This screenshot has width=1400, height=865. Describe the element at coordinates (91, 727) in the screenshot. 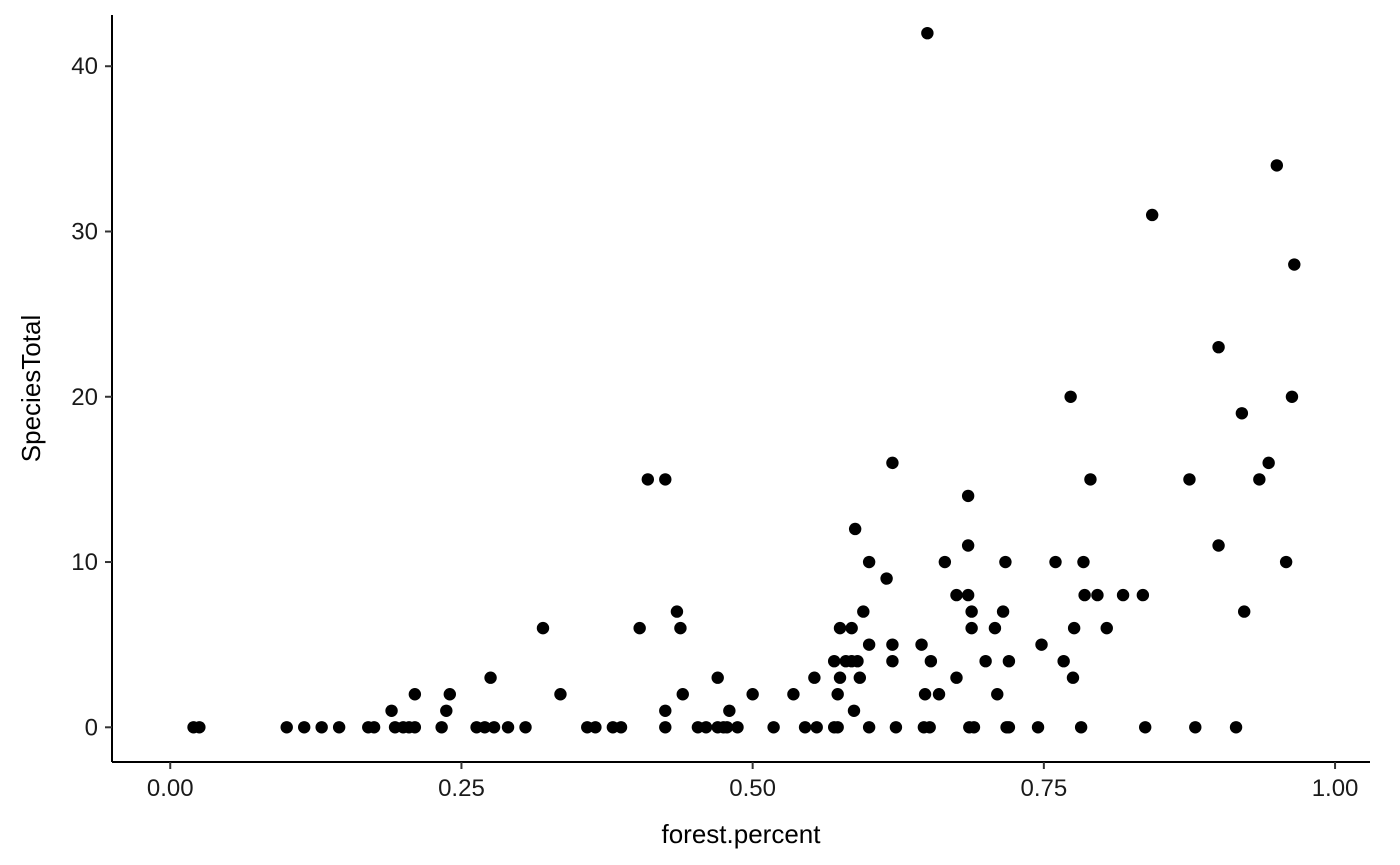

I see `y-tick-label: 0` at that location.